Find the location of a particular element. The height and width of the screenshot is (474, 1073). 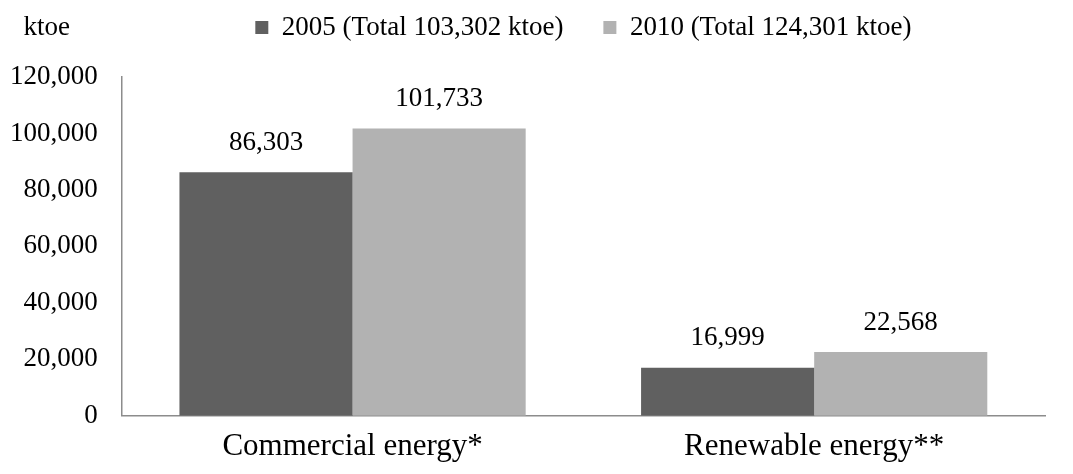

data-label: 101,733 is located at coordinates (439, 97).